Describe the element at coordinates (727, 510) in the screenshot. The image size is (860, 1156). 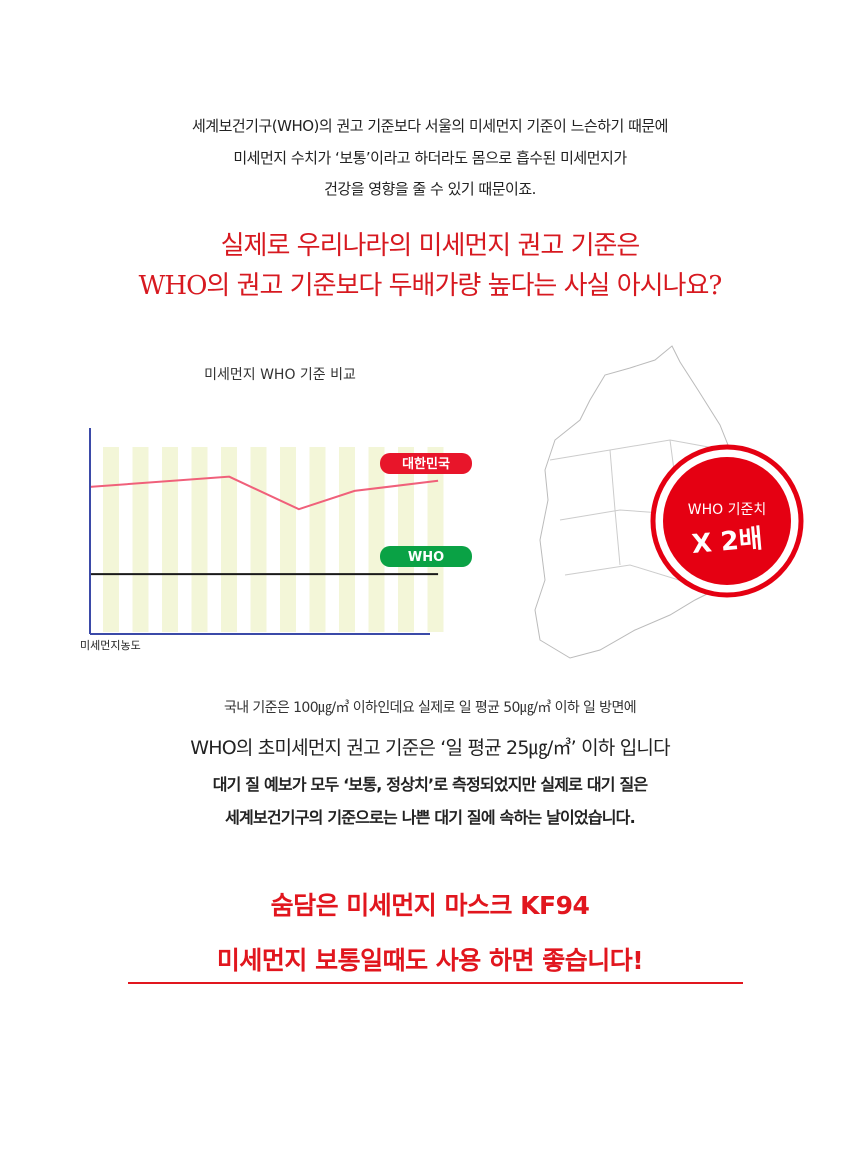
I see `badge-line1: WHO 기준치` at that location.